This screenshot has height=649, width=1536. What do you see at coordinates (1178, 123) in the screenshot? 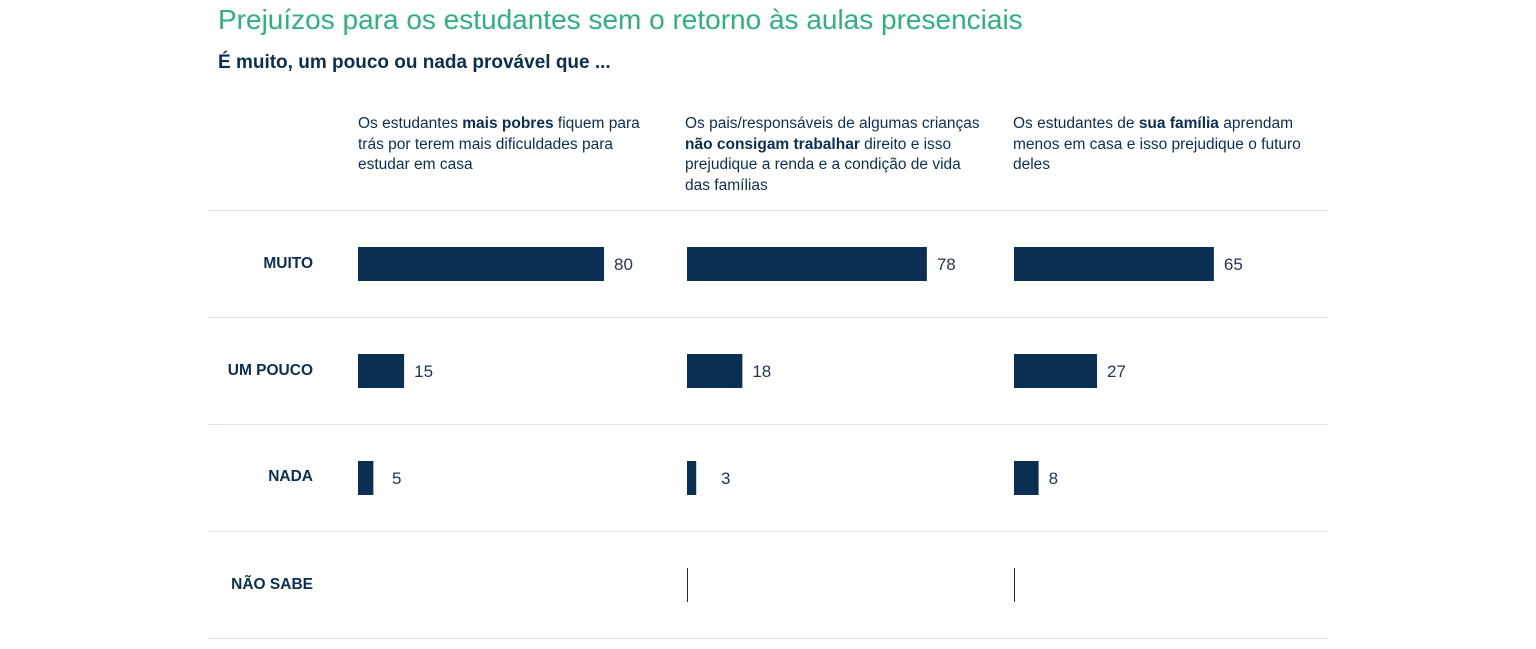
I see `column-header-3-bold: sua família` at bounding box center [1178, 123].